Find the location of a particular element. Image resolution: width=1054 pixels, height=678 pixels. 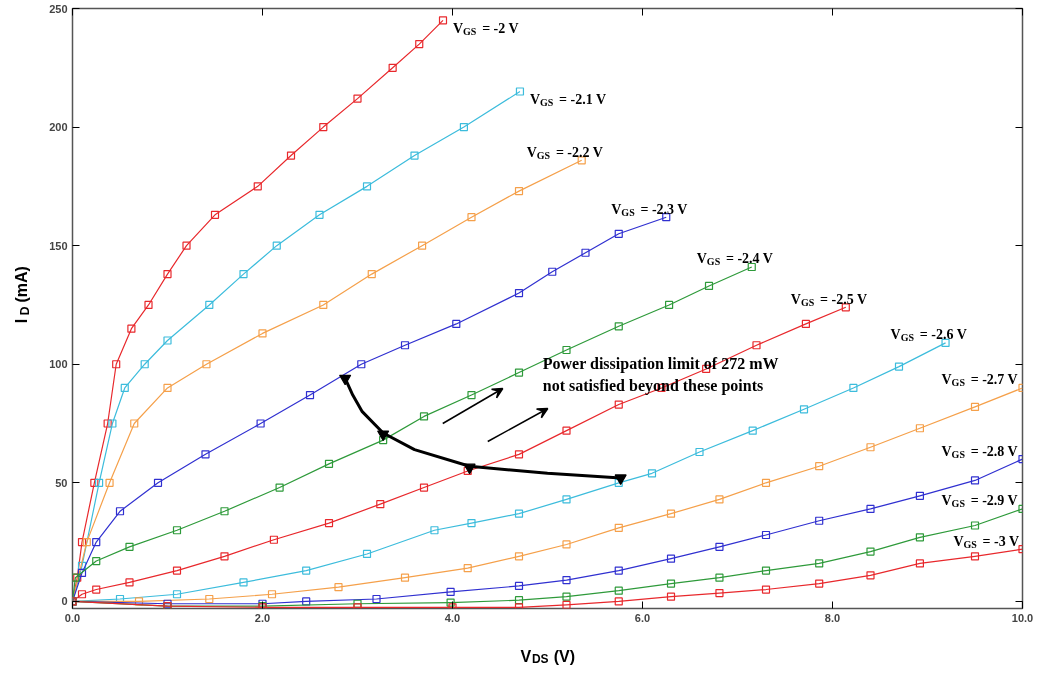

x-tick-label: 8.0 is located at coordinates (832, 617).